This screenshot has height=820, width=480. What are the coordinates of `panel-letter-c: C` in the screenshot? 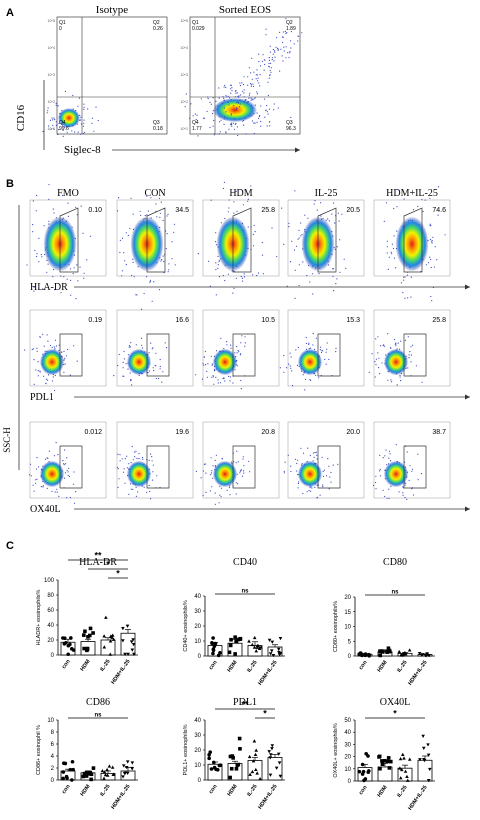 It's located at (10, 546).